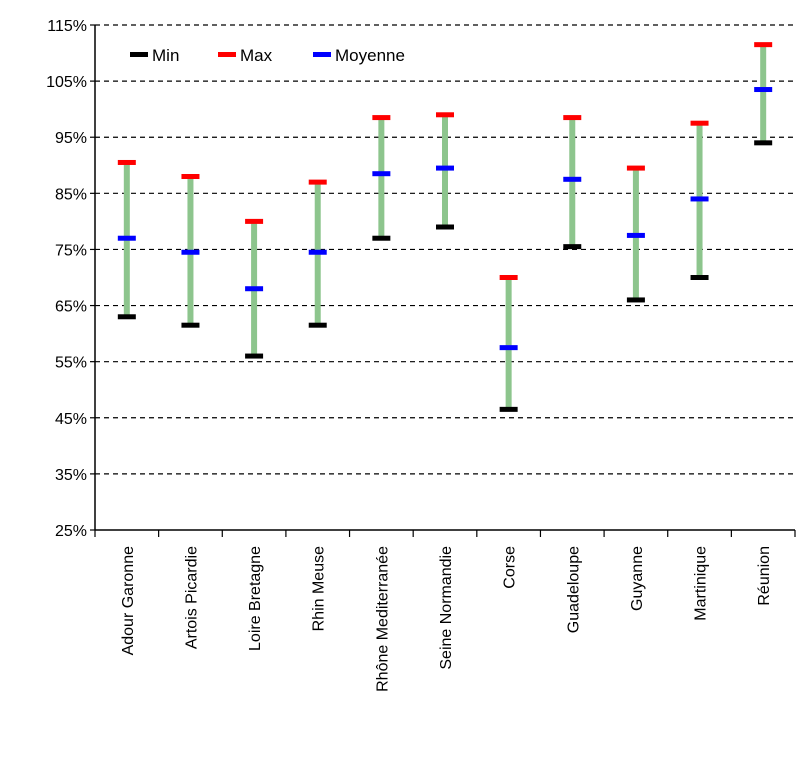 The height and width of the screenshot is (781, 798). I want to click on category-label: Réunion, so click(764, 576).